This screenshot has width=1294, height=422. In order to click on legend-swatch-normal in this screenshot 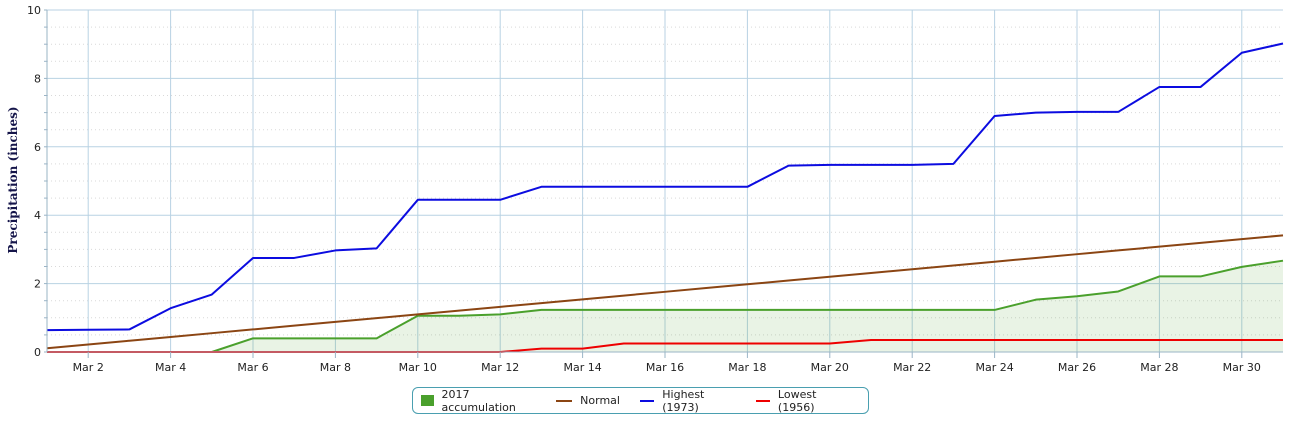, I will do `click(564, 400)`.